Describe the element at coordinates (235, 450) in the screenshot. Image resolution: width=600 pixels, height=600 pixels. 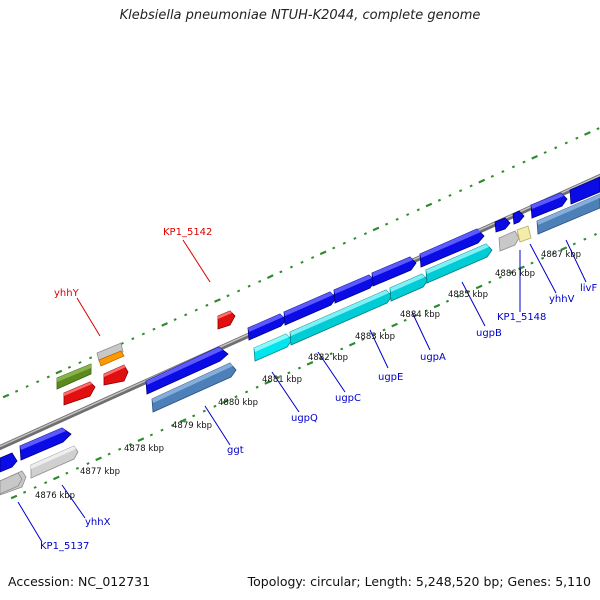
I see `gene-label-ggt: ggt` at that location.